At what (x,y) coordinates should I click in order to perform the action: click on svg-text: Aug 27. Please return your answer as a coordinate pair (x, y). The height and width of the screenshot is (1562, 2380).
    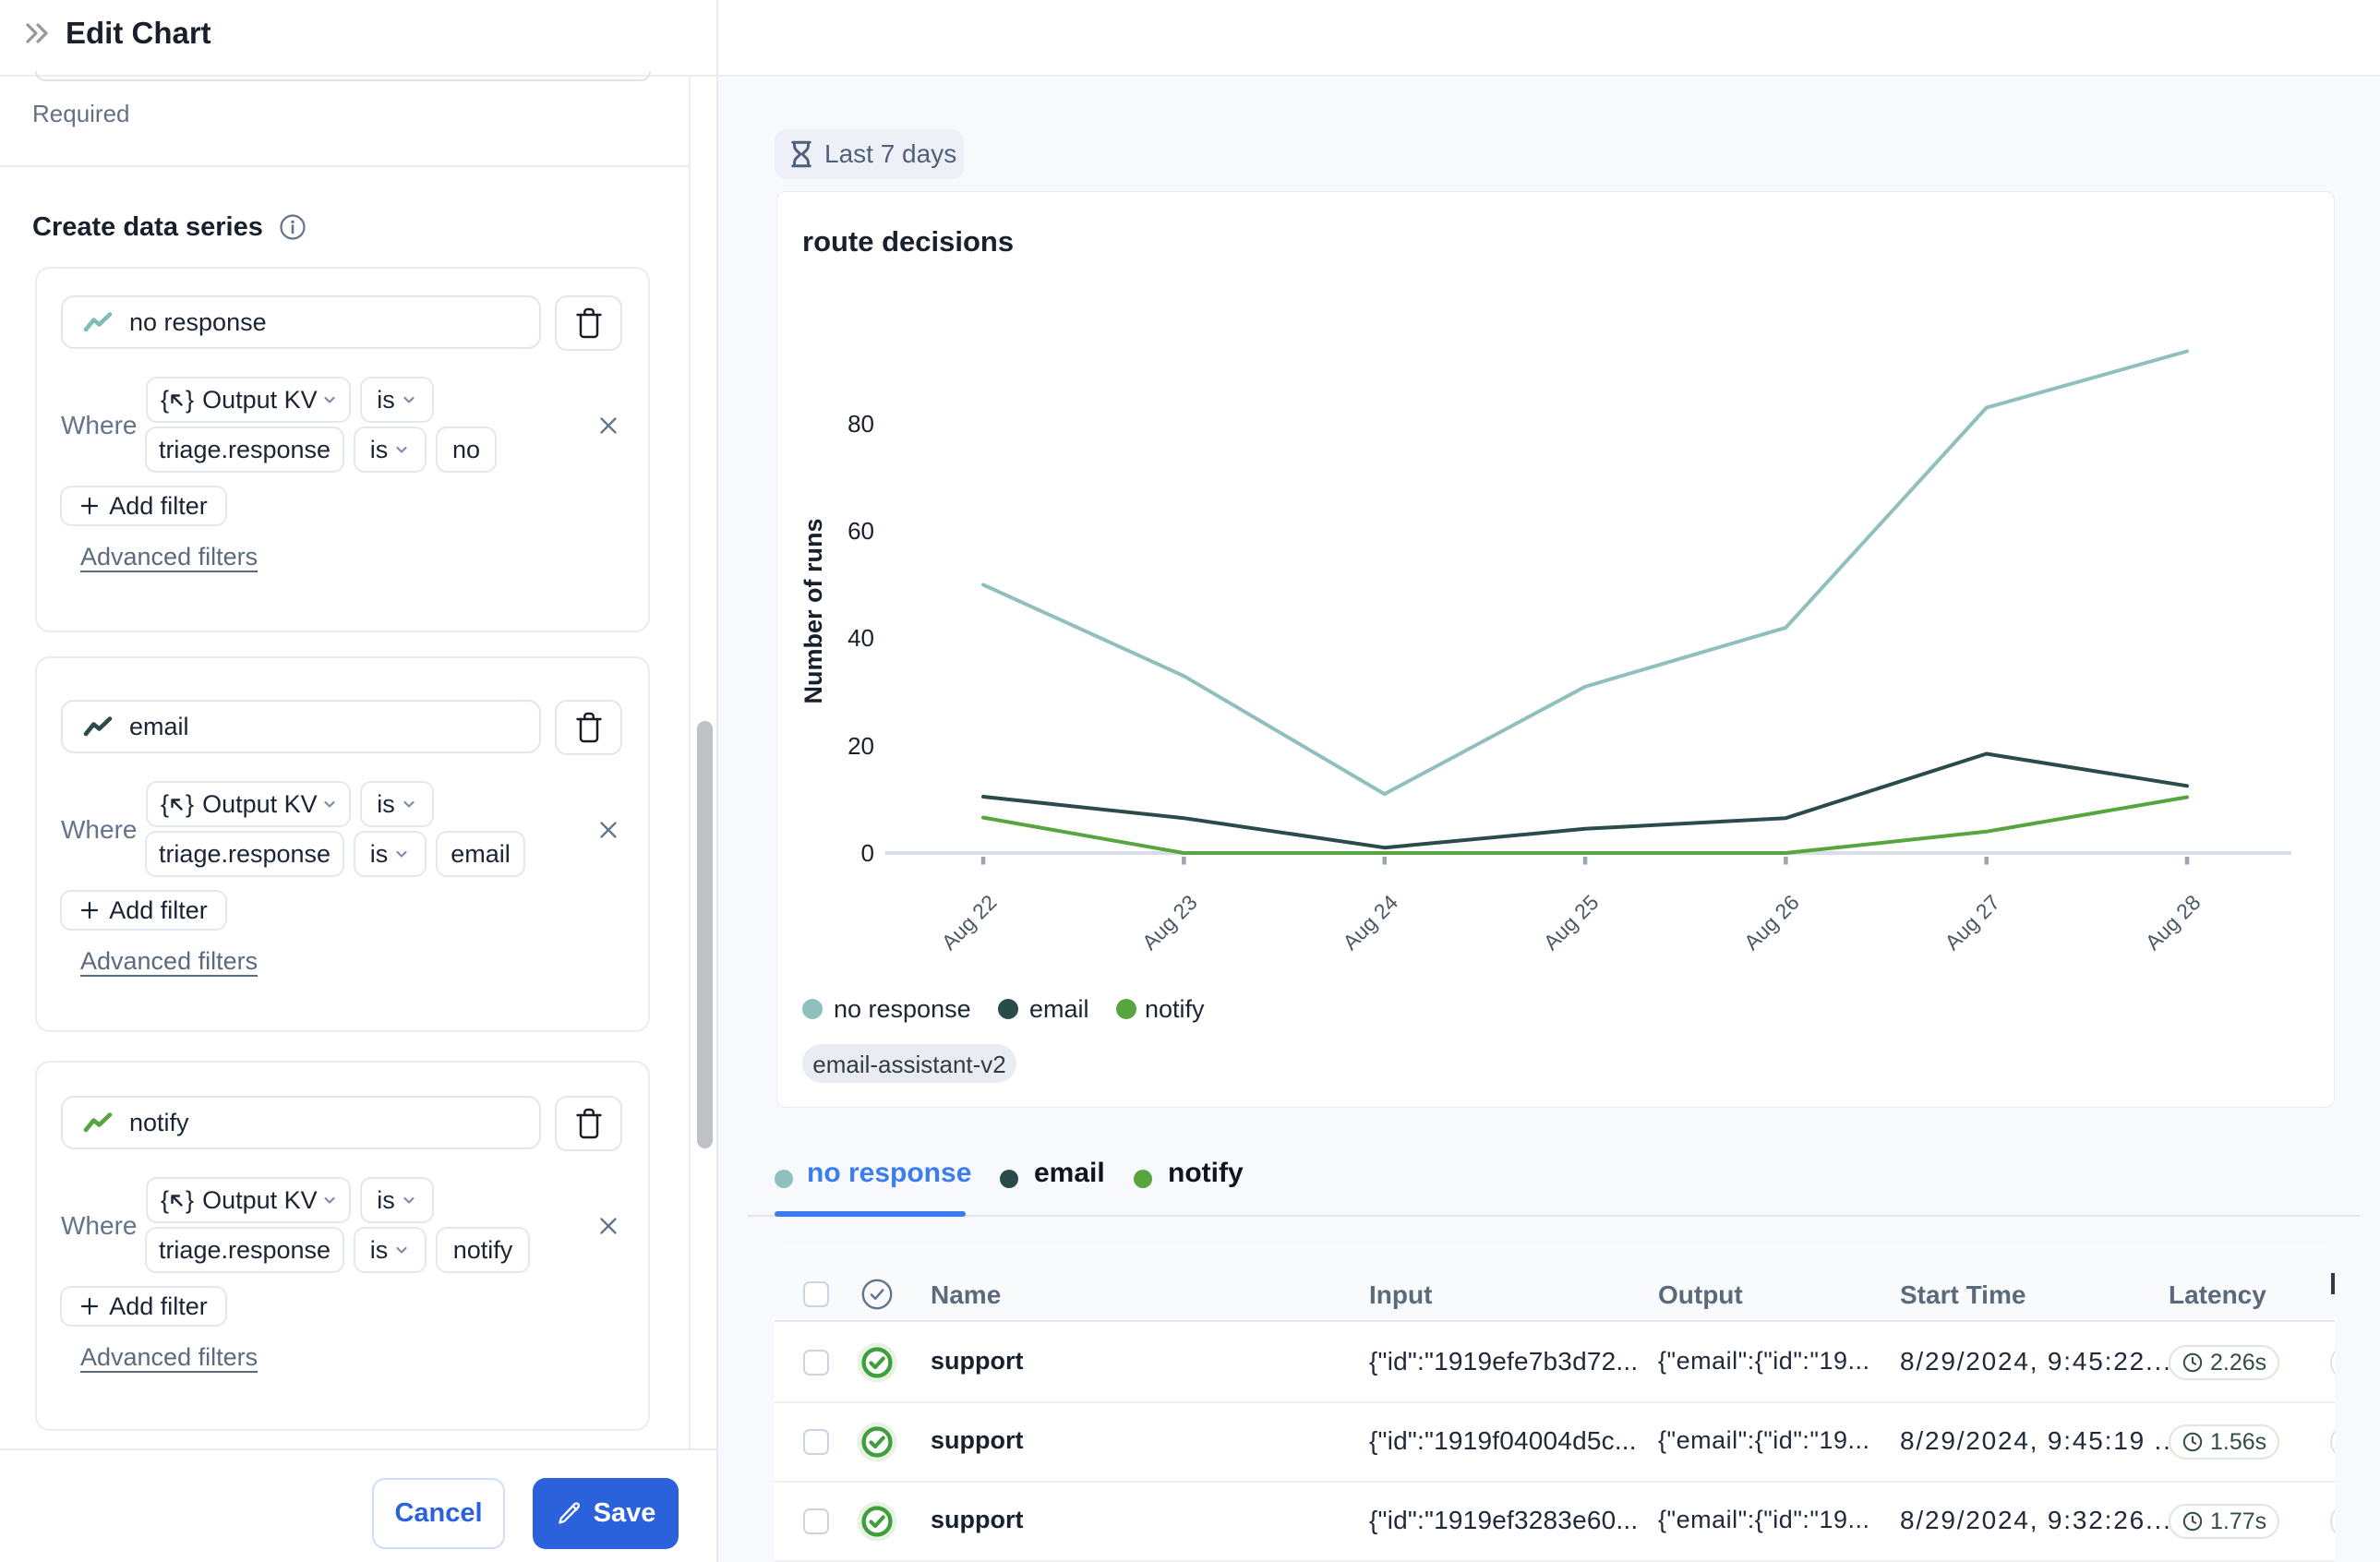
    Looking at the image, I should click on (1972, 922).